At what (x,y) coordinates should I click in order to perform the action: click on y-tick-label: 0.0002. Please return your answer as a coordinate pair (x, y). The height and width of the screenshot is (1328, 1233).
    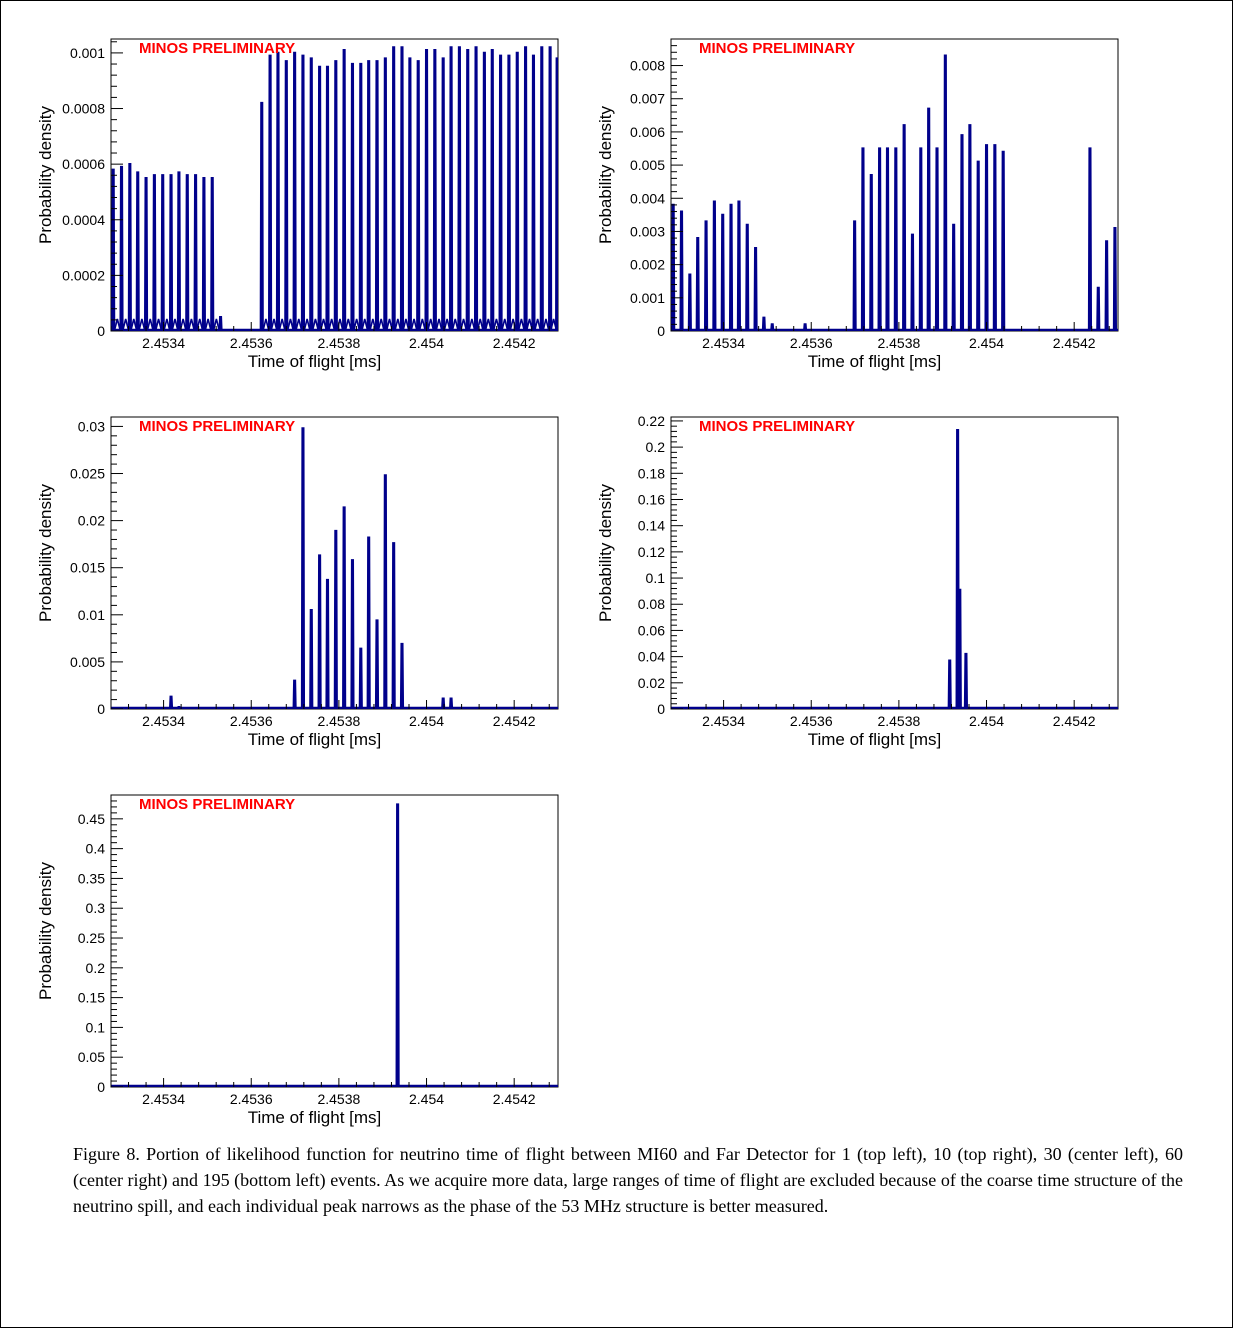
    Looking at the image, I should click on (83, 275).